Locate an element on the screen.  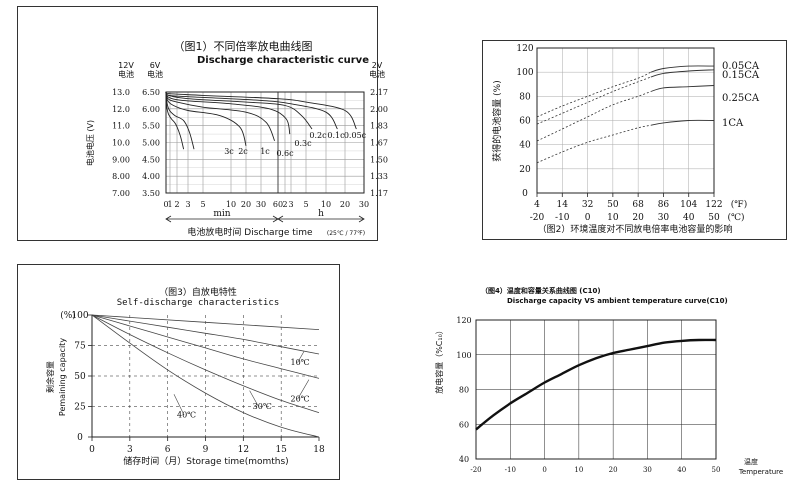
fig2-xunit-f: (℉) is located at coordinates (739, 204).